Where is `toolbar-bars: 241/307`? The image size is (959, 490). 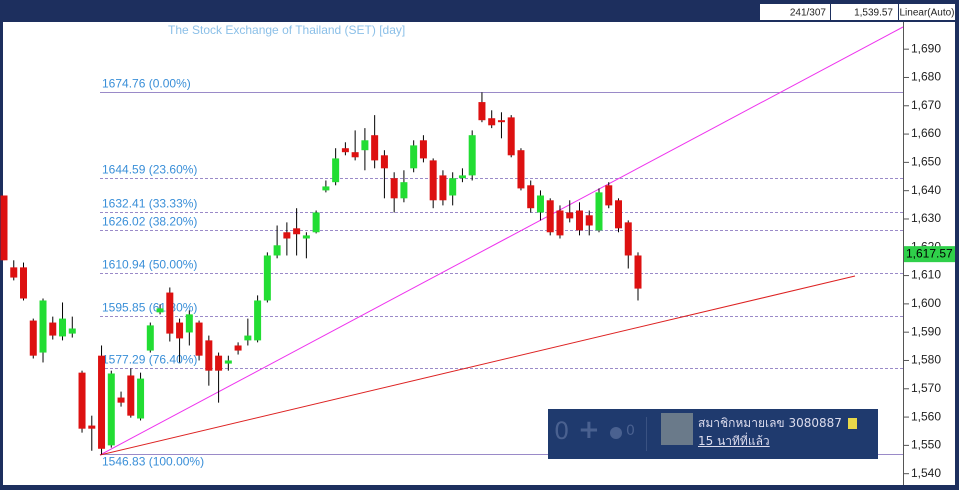
toolbar-bars: 241/307 is located at coordinates (808, 13).